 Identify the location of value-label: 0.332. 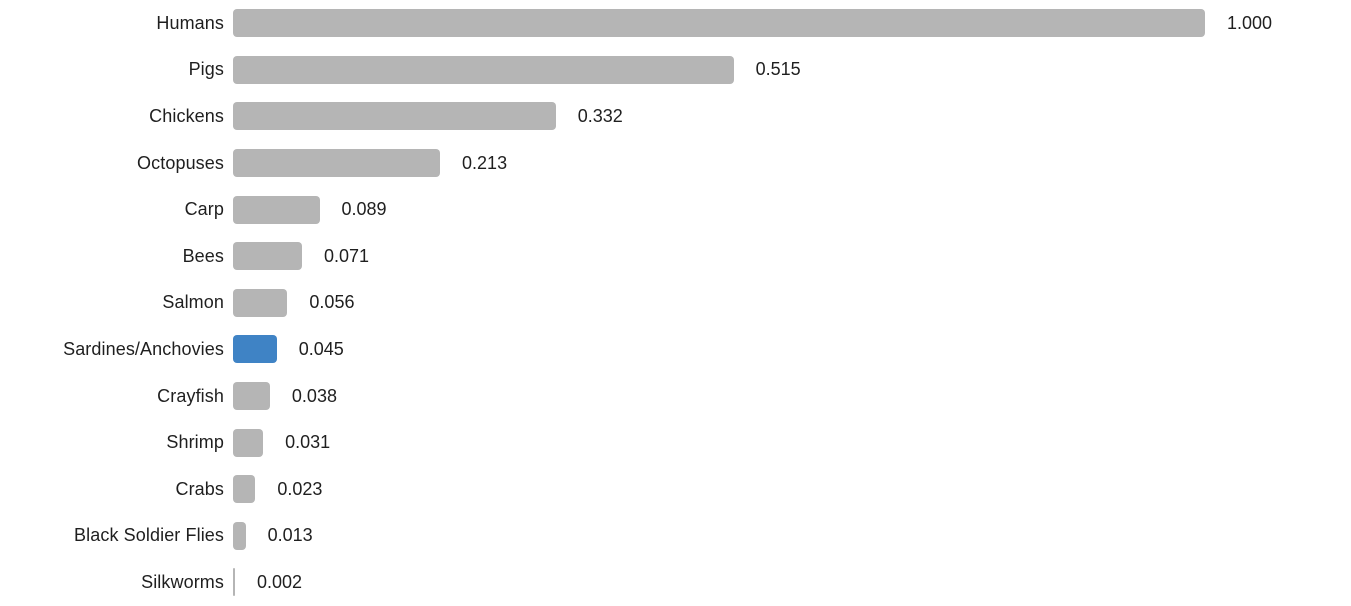
(600, 115).